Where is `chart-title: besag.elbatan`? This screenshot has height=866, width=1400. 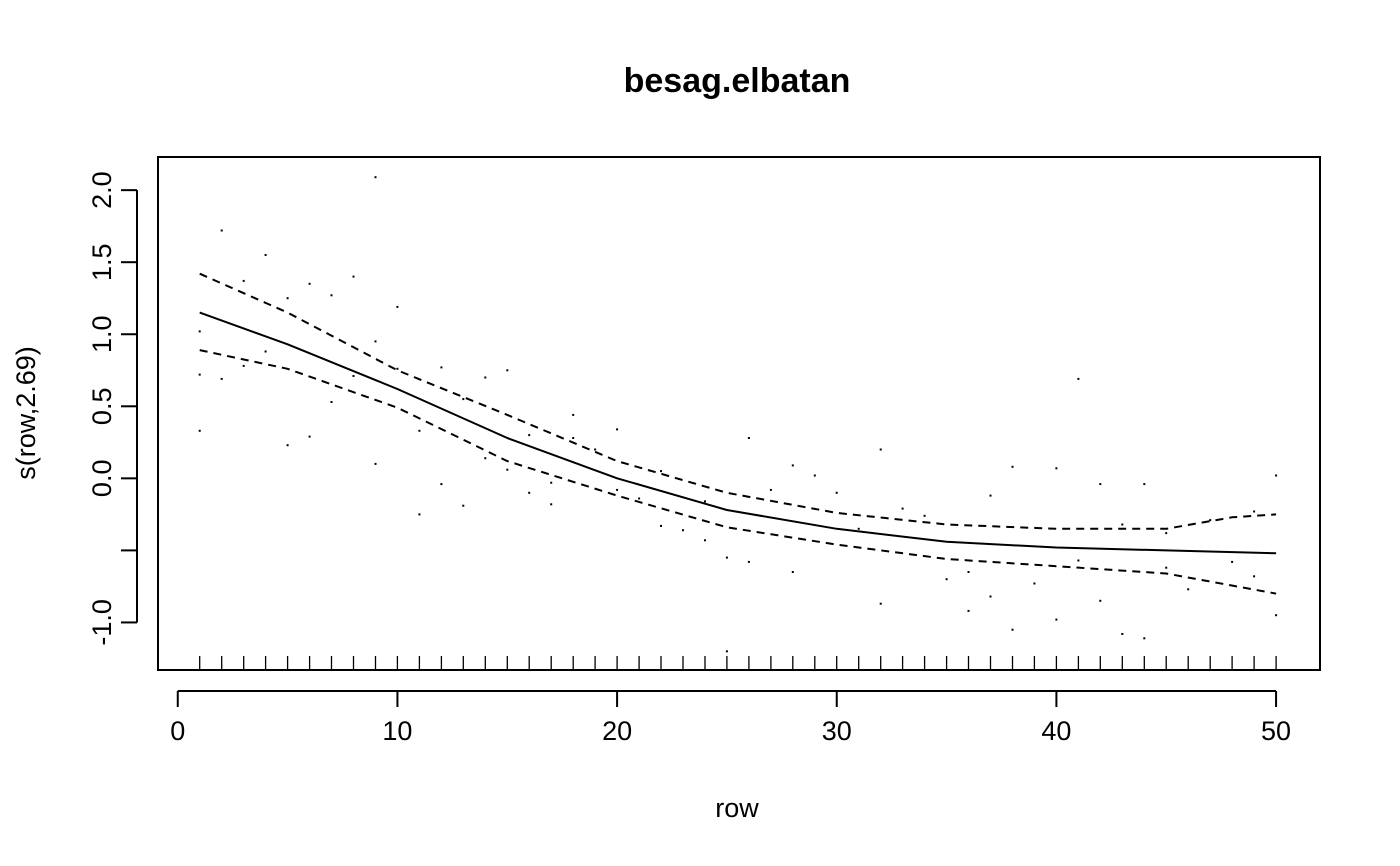 chart-title: besag.elbatan is located at coordinates (737, 81).